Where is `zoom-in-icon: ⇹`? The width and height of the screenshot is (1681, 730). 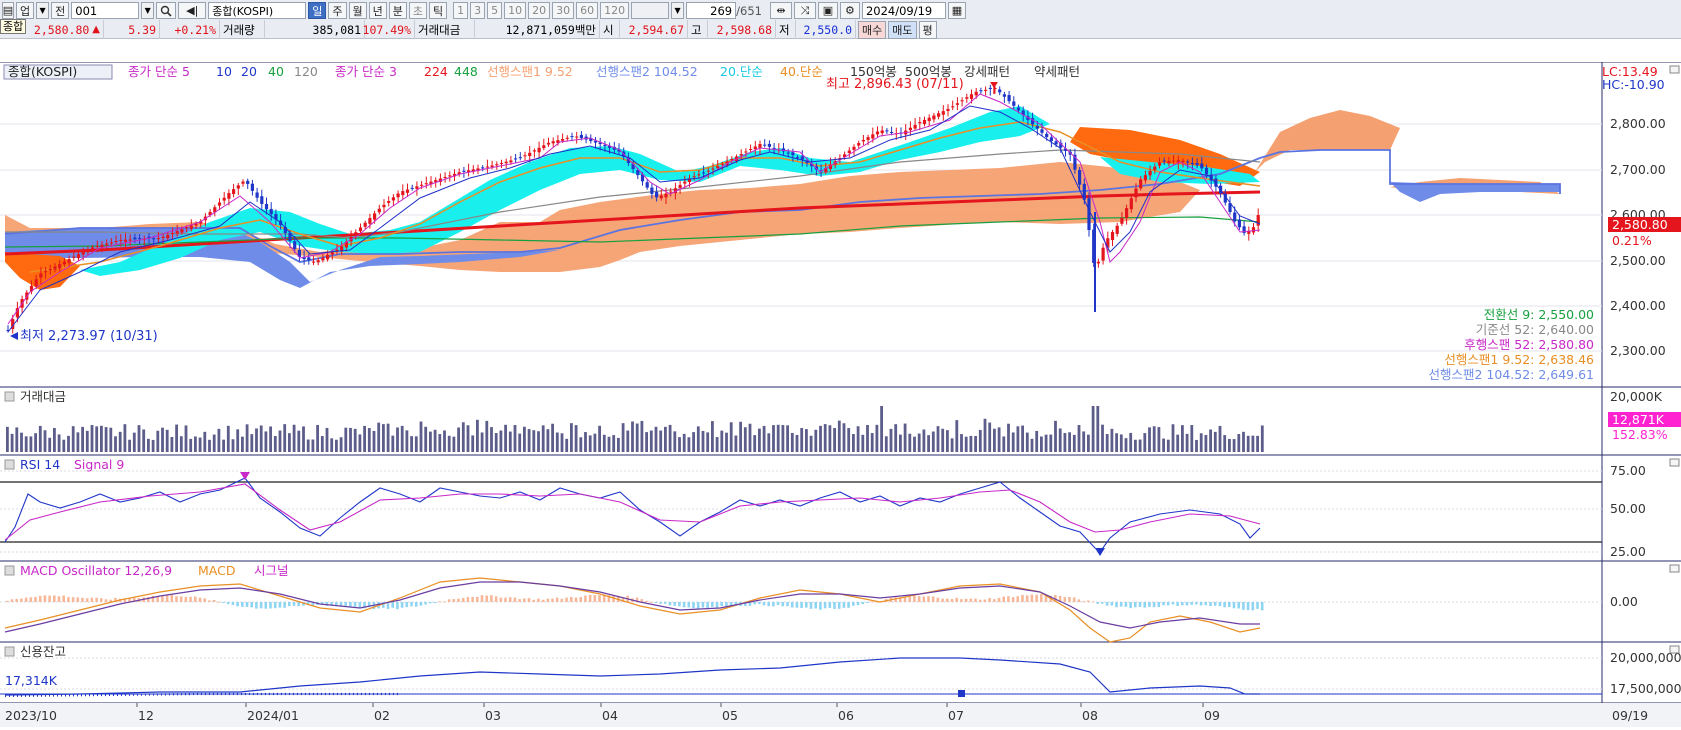
zoom-in-icon: ⇹ is located at coordinates (780, 10).